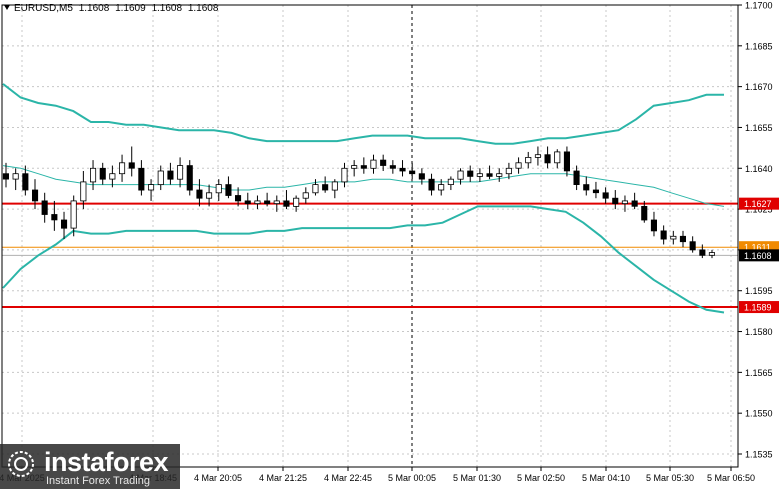  I want to click on bollinger-middle, so click(363, 186).